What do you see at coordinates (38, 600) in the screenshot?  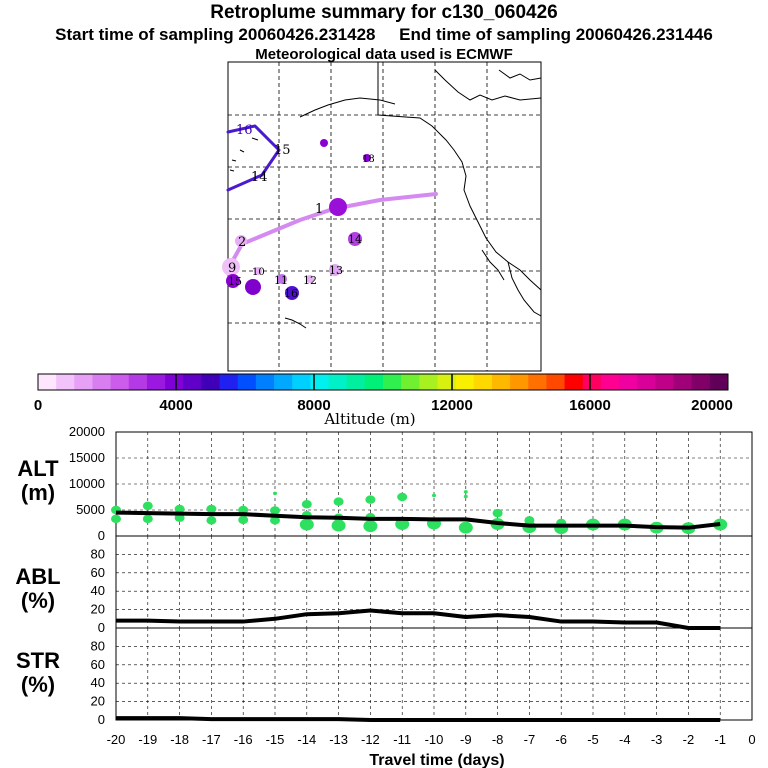 I see `abl-panel-unit: (%)` at bounding box center [38, 600].